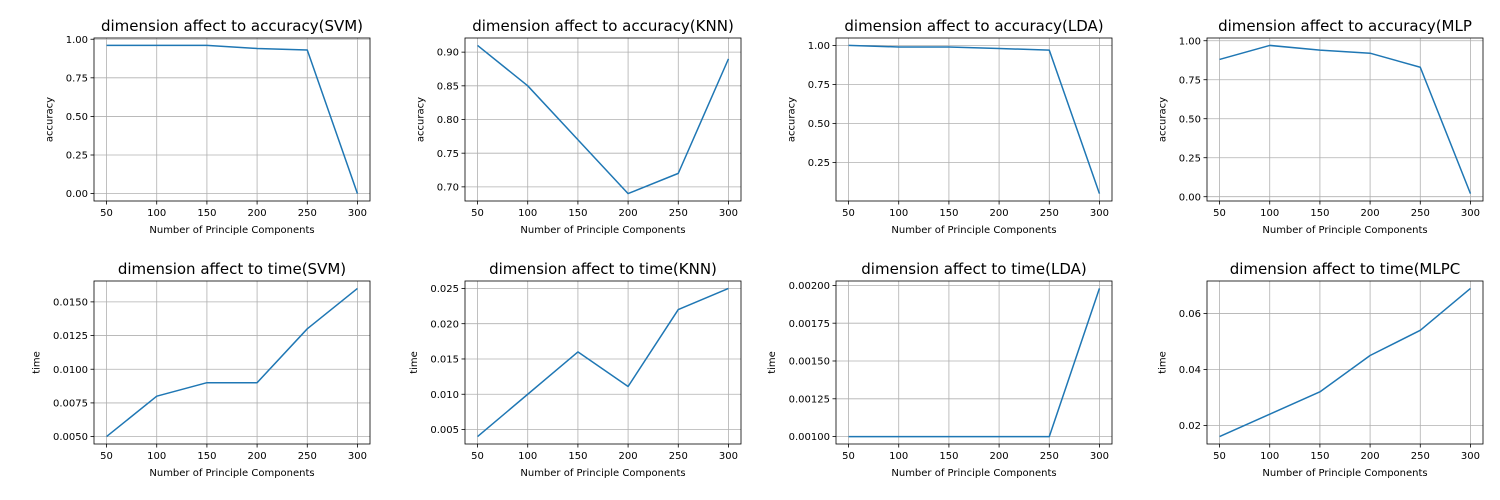  Describe the element at coordinates (444, 360) in the screenshot. I see `y-tick-label: 0.015` at that location.